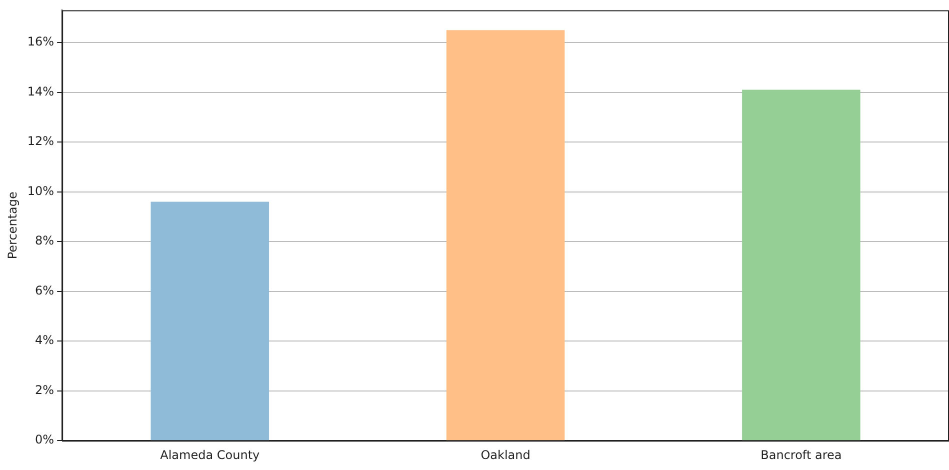 The width and height of the screenshot is (949, 470). What do you see at coordinates (44, 439) in the screenshot?
I see `y-tick-label: 0%` at bounding box center [44, 439].